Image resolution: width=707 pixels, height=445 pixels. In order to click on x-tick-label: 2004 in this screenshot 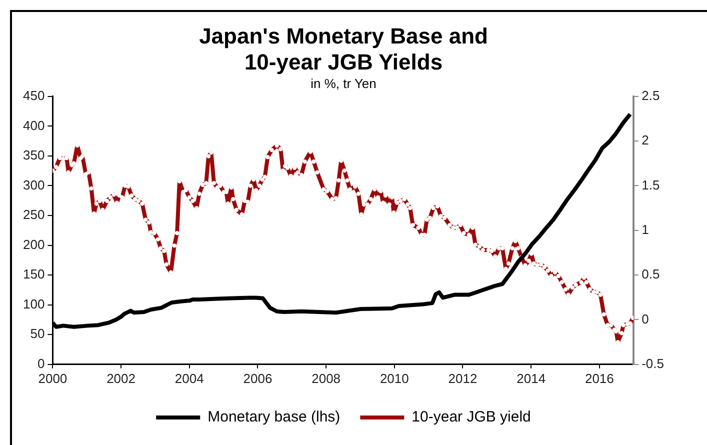, I will do `click(189, 378)`.